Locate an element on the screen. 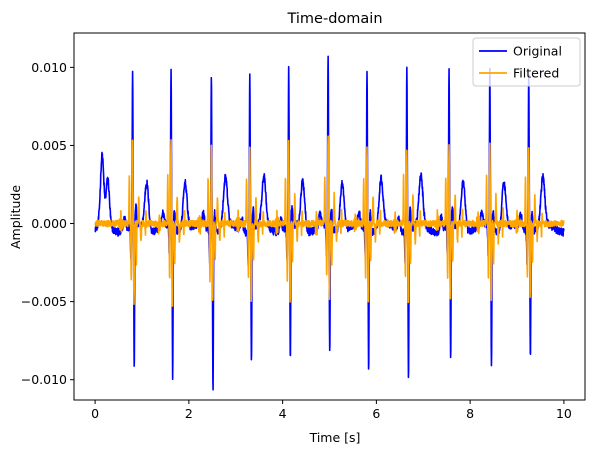  y-tick-label: 0.000 is located at coordinates (49, 223).